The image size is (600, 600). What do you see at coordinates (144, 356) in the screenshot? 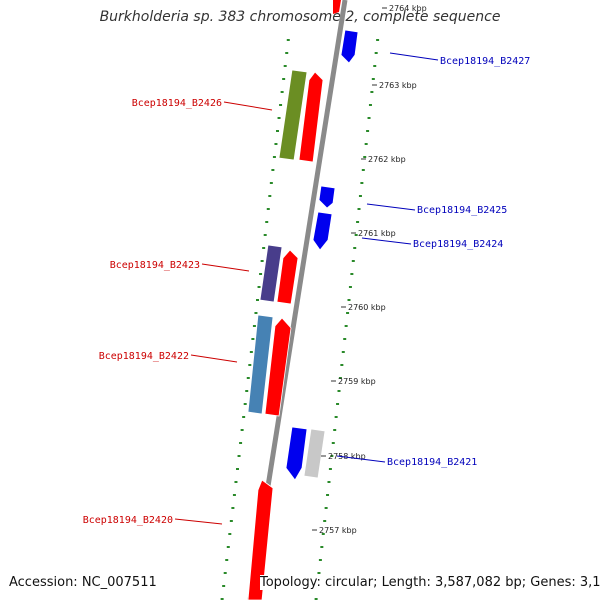
I see `gene-label: Bcep18194_B2422` at bounding box center [144, 356].